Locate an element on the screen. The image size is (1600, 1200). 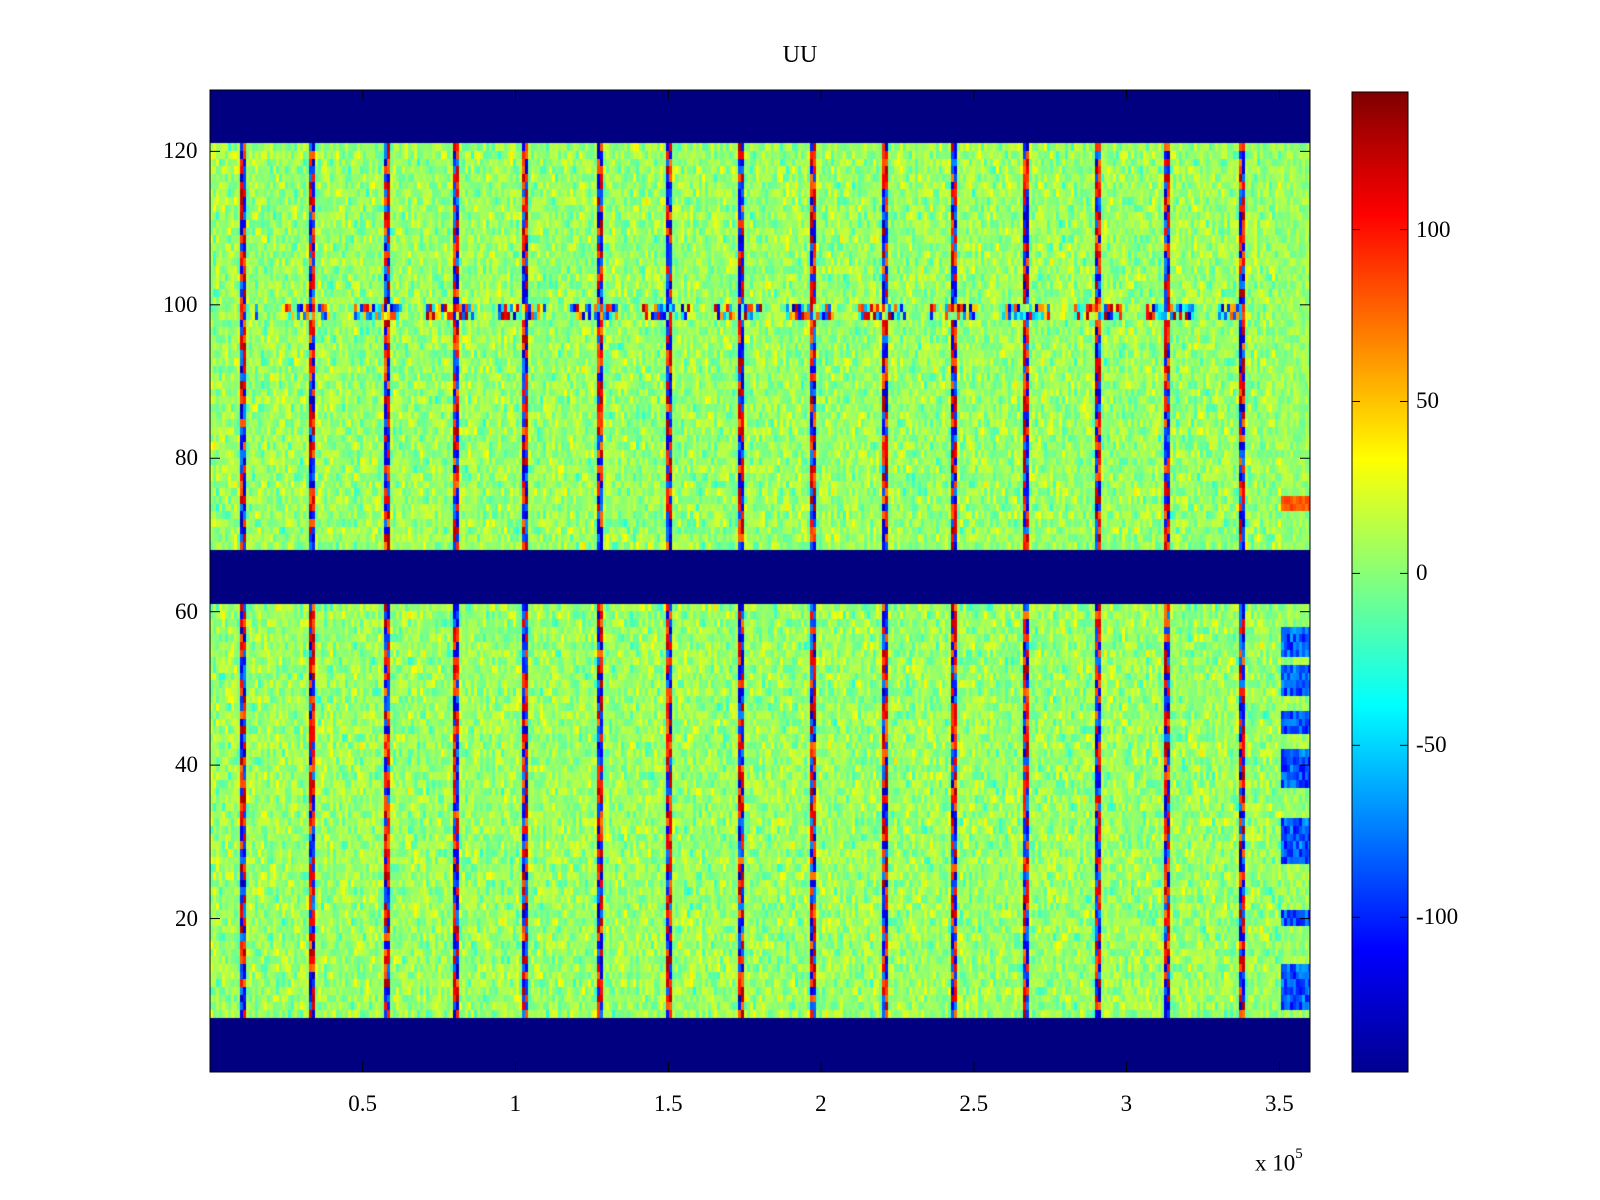
x-exponent-power: 5 is located at coordinates (1299, 1154).